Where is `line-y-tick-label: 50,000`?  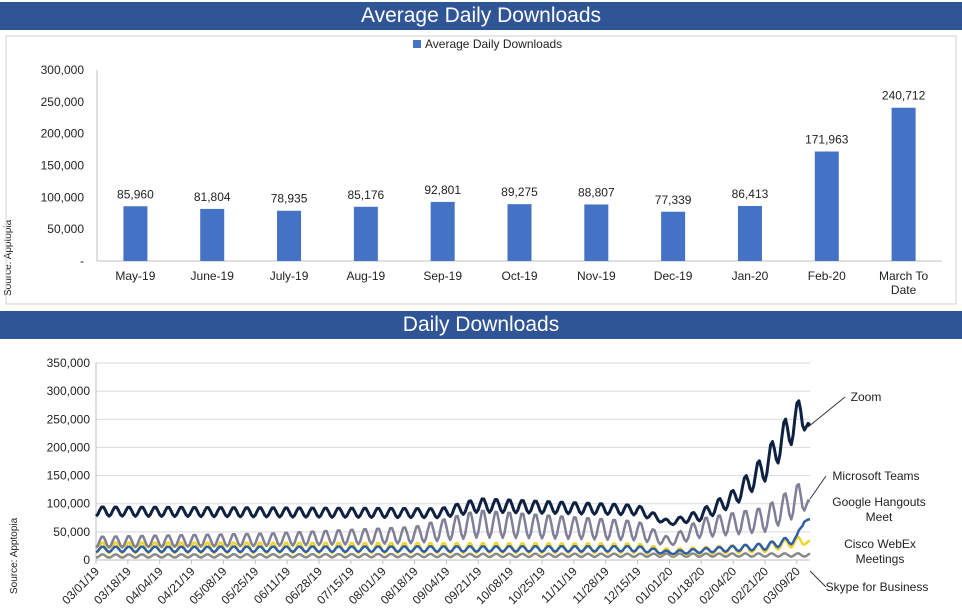
line-y-tick-label: 50,000 is located at coordinates (71, 532).